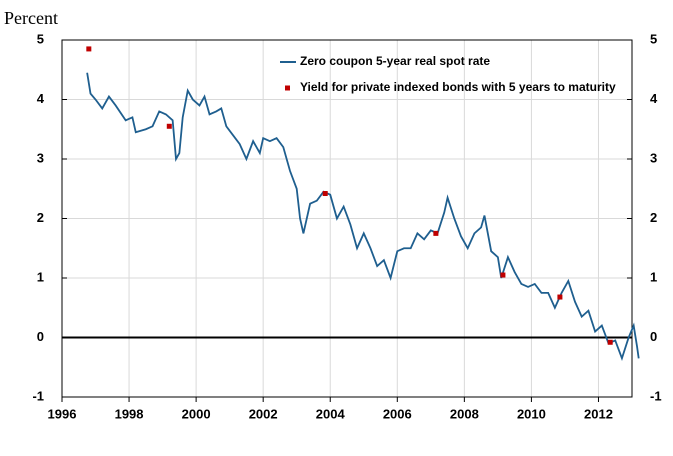 The image size is (673, 456). What do you see at coordinates (653, 38) in the screenshot?
I see `y2-tick-label: 5` at bounding box center [653, 38].